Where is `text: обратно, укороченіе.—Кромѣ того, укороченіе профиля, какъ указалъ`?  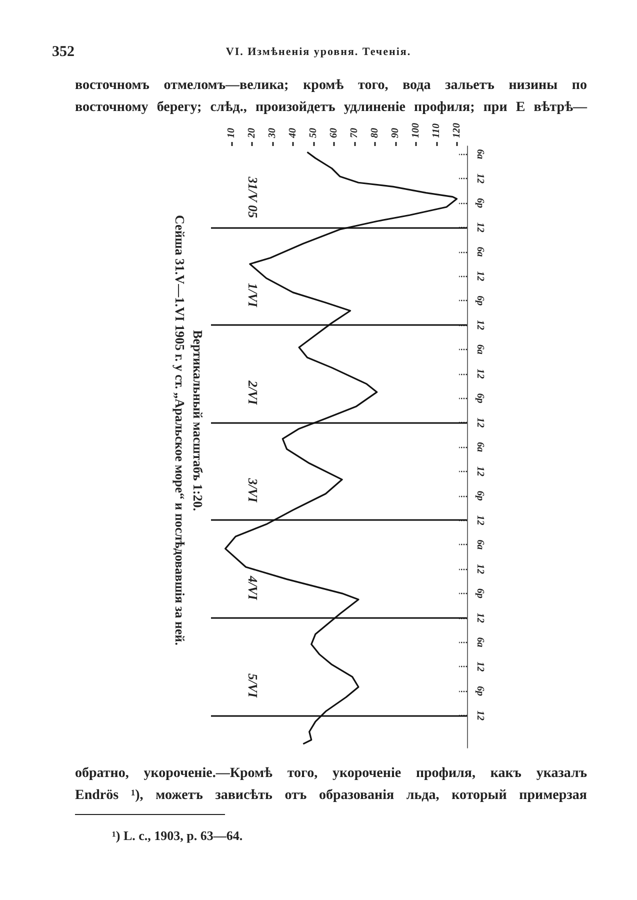 text: обратно, укороченіе.—Кромѣ того, укороченіе профиля, какъ указалъ is located at coordinates (331, 774).